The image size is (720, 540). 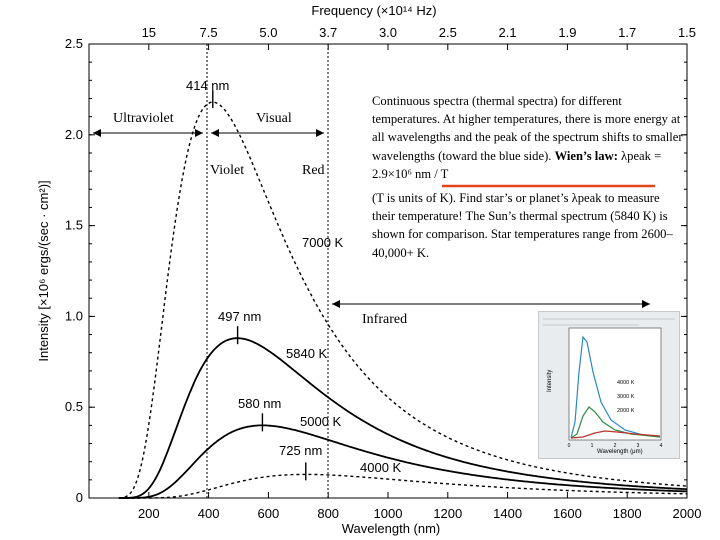 I want to click on series-curve-5000k, so click(x=402, y=461).